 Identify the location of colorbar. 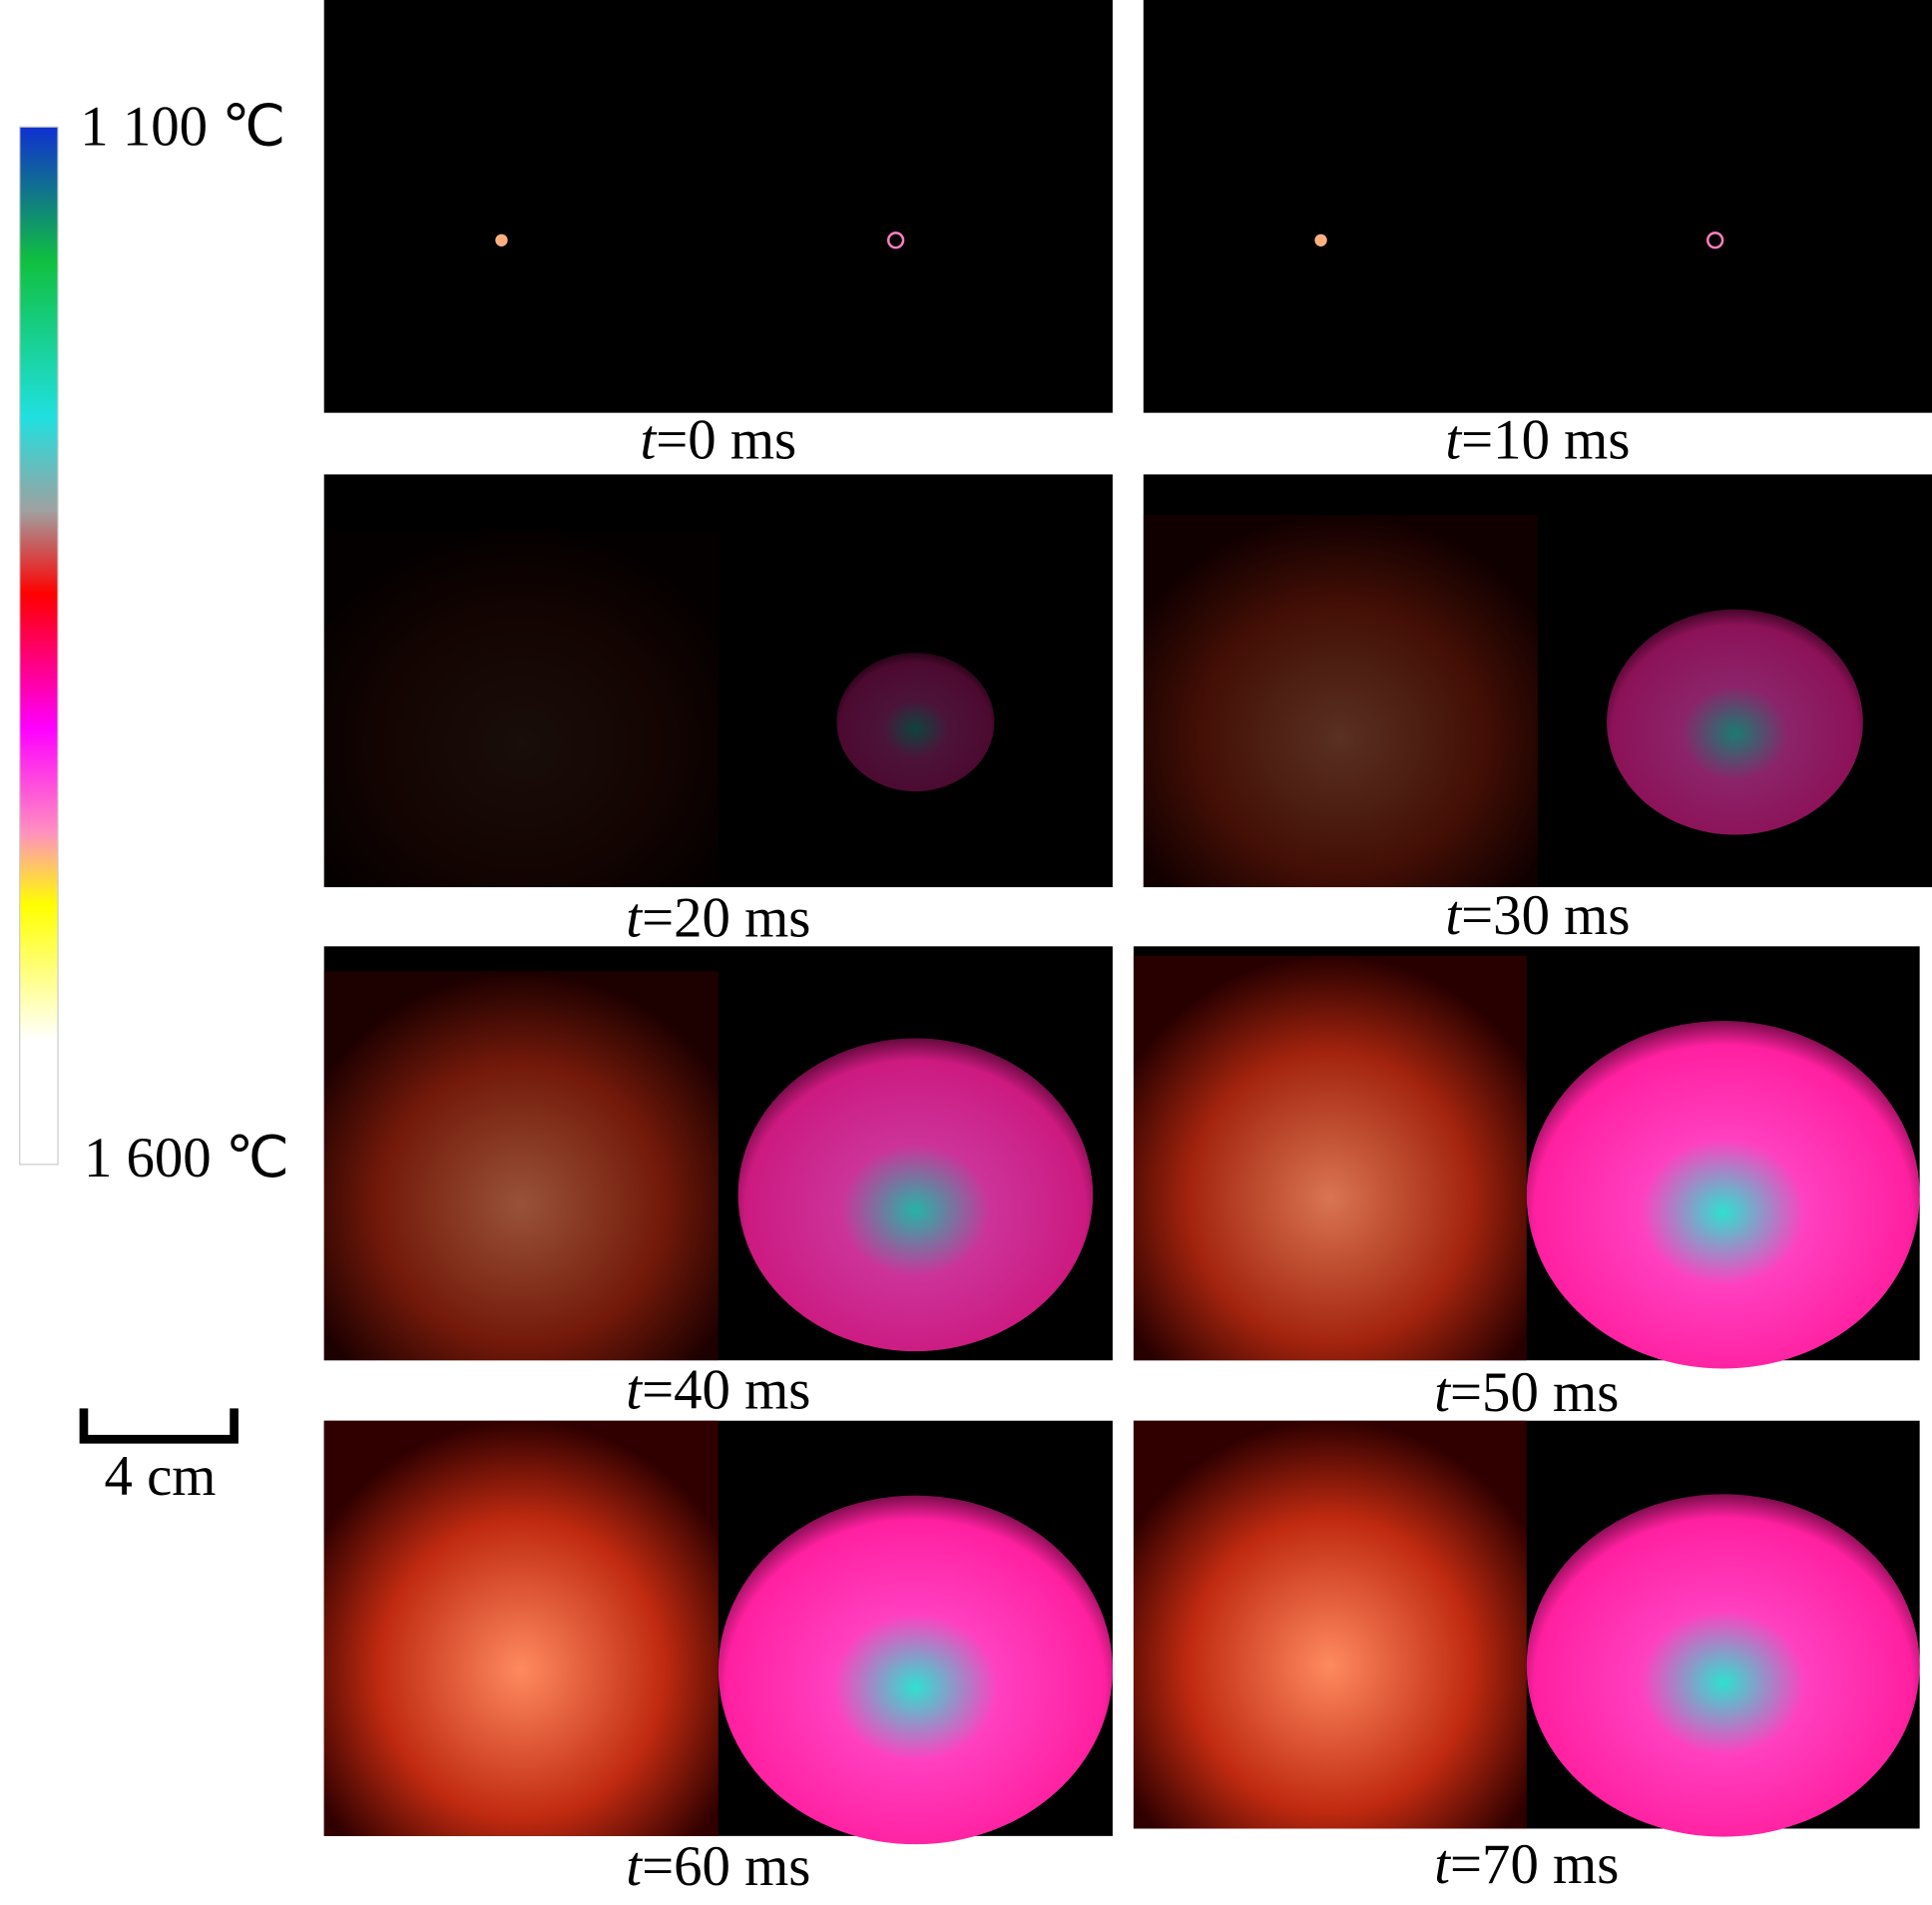
(39, 646).